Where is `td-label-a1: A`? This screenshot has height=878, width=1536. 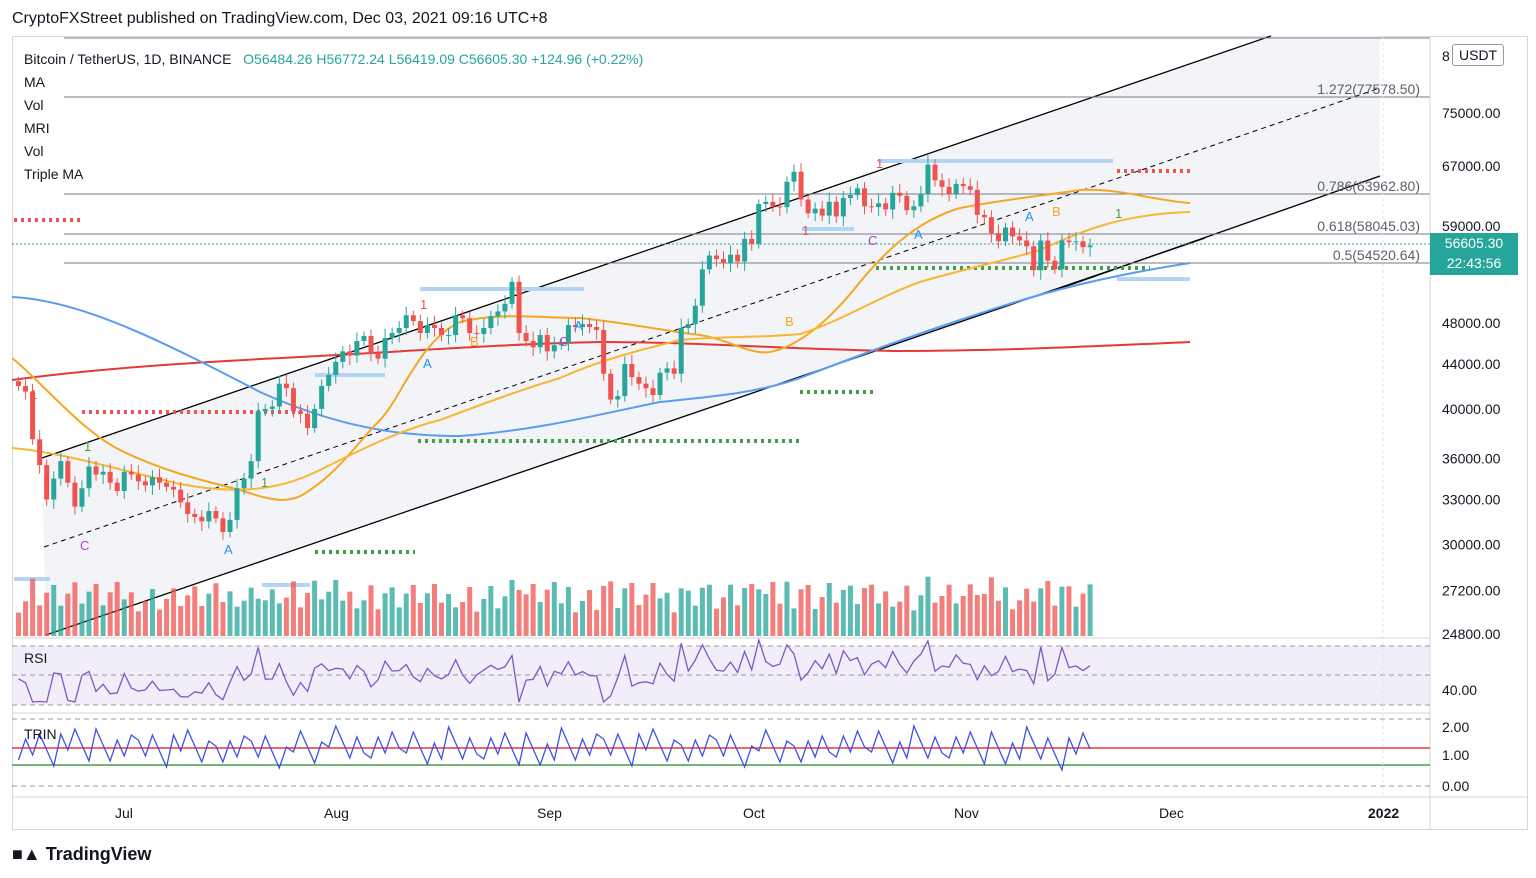
td-label-a1: A is located at coordinates (228, 549).